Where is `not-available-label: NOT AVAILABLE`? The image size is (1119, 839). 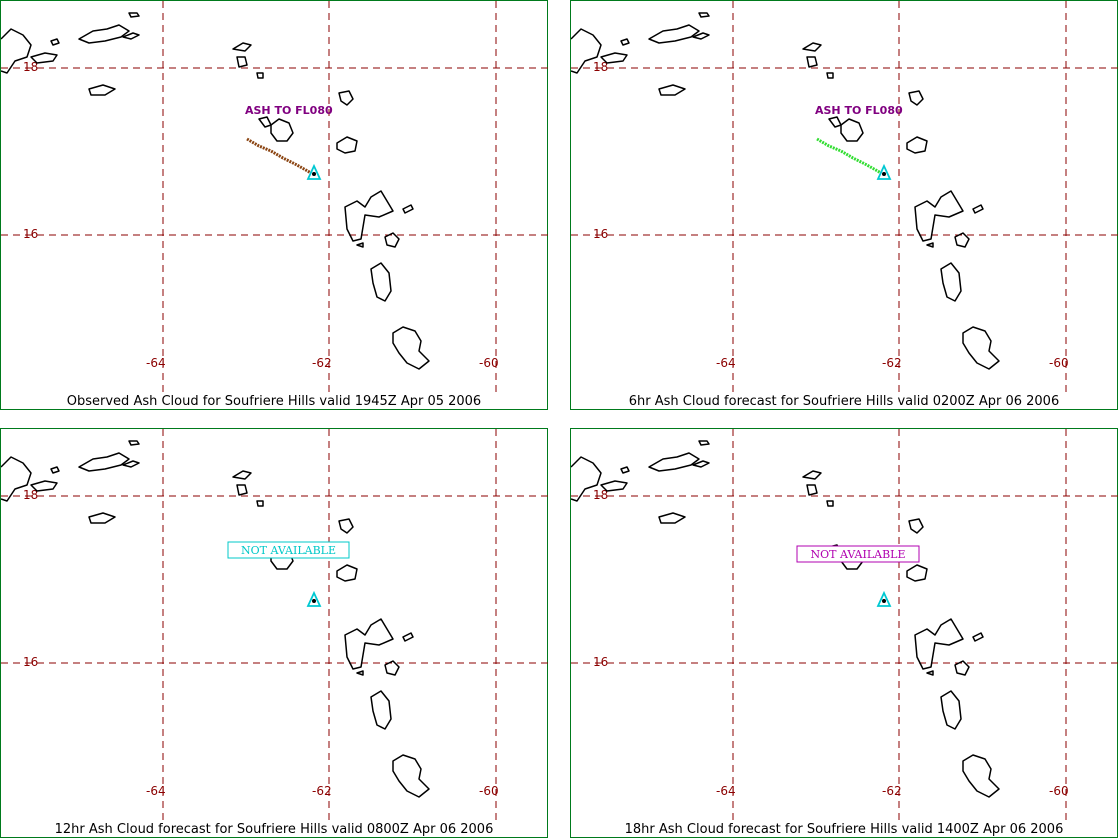 not-available-label: NOT AVAILABLE is located at coordinates (857, 554).